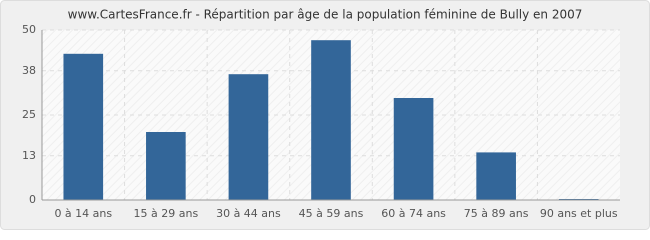 Image resolution: width=650 pixels, height=240 pixels. What do you see at coordinates (248, 213) in the screenshot?
I see `x-tick-label: 30 à 44 ans` at bounding box center [248, 213].